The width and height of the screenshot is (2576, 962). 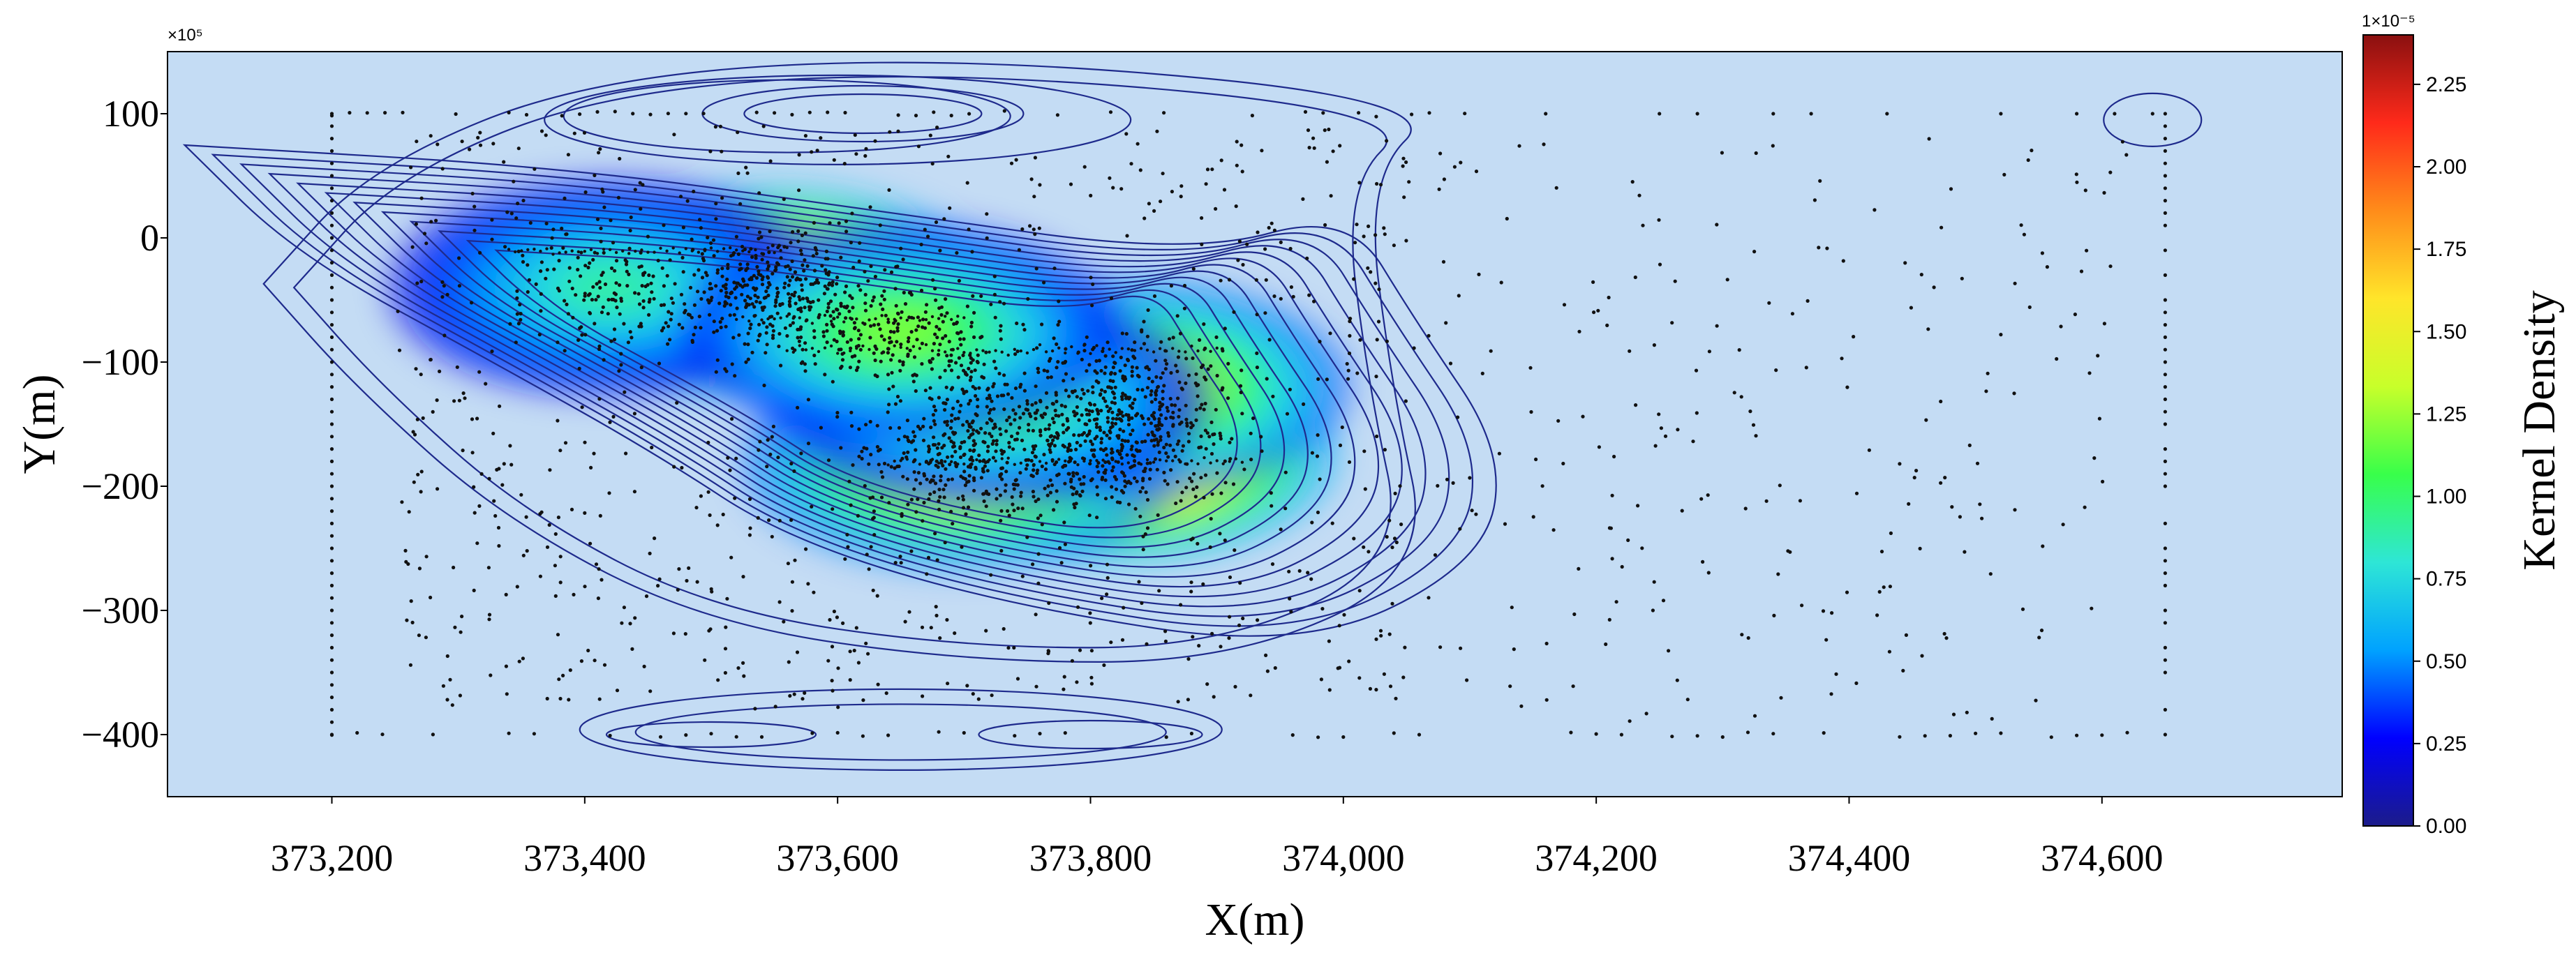 What do you see at coordinates (2446, 84) in the screenshot?
I see `colorbar-tick-label: 2.25` at bounding box center [2446, 84].